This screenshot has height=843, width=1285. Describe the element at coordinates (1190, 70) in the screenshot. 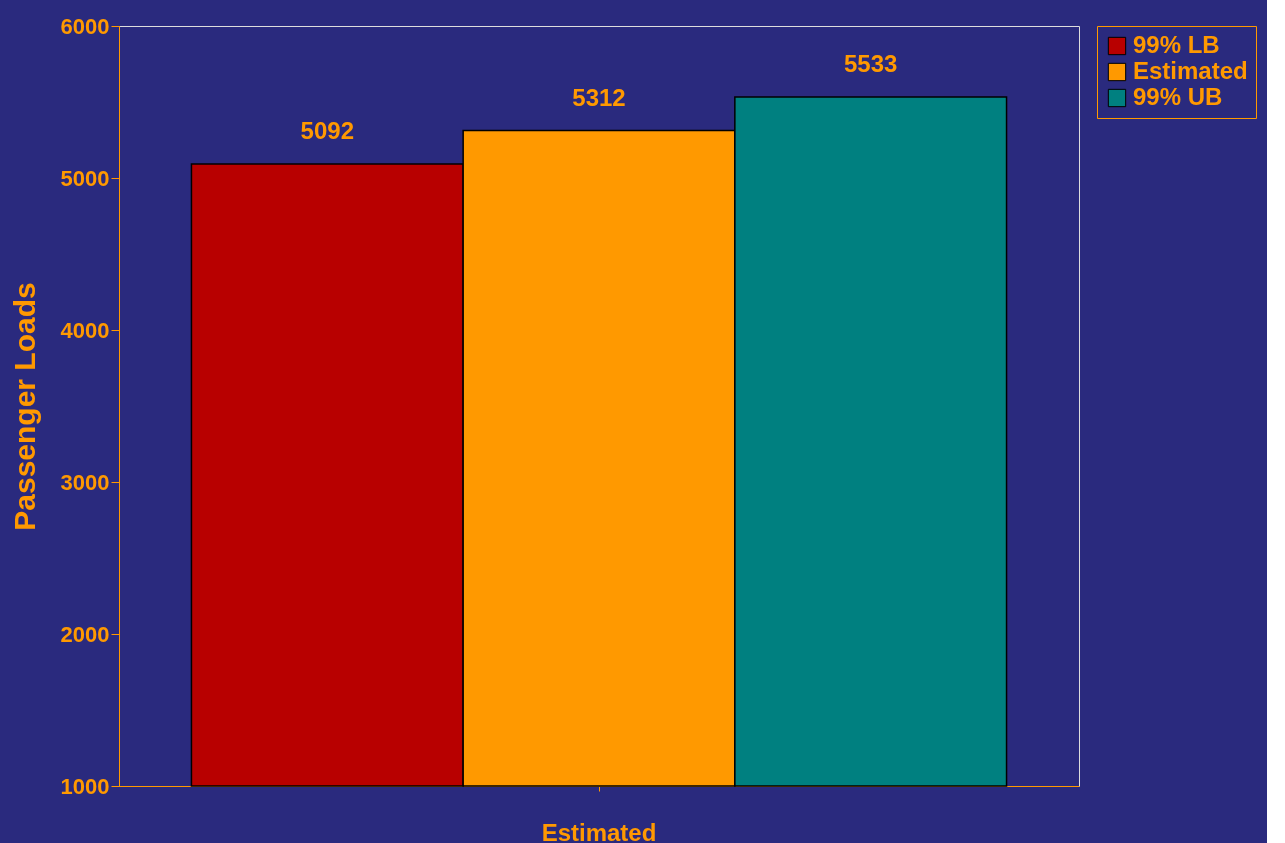

I see `legend-label: Estimated` at that location.